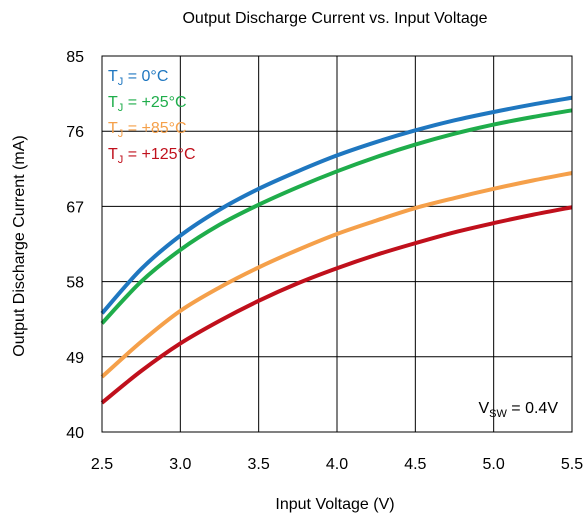  What do you see at coordinates (180, 464) in the screenshot?
I see `x-tick-label: 3.0` at bounding box center [180, 464].